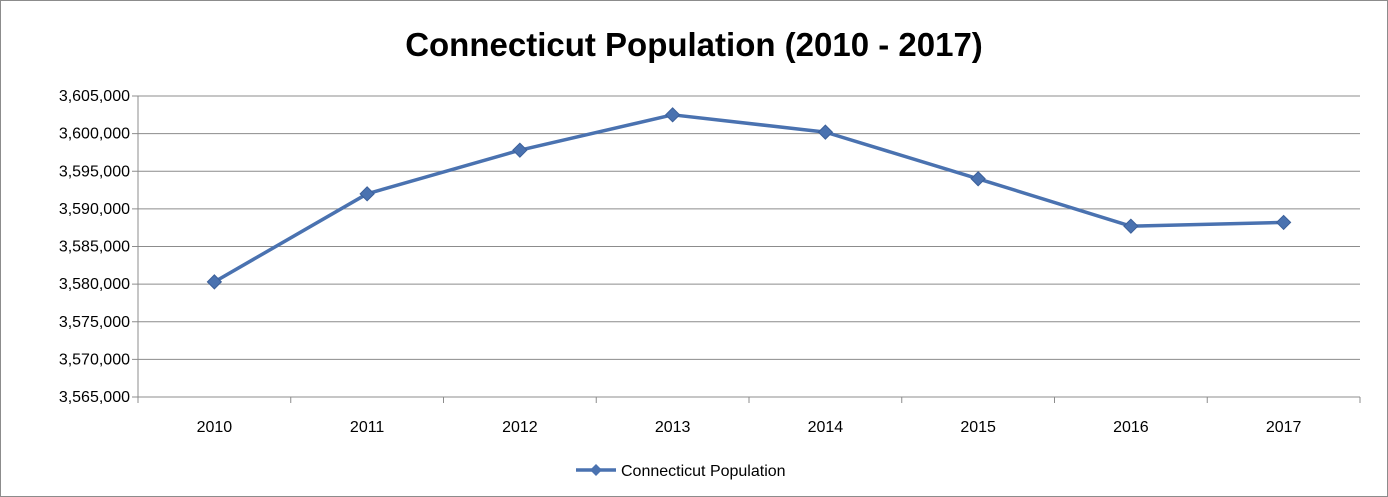 The image size is (1388, 497). What do you see at coordinates (978, 427) in the screenshot?
I see `x-tick-label: 2015` at bounding box center [978, 427].